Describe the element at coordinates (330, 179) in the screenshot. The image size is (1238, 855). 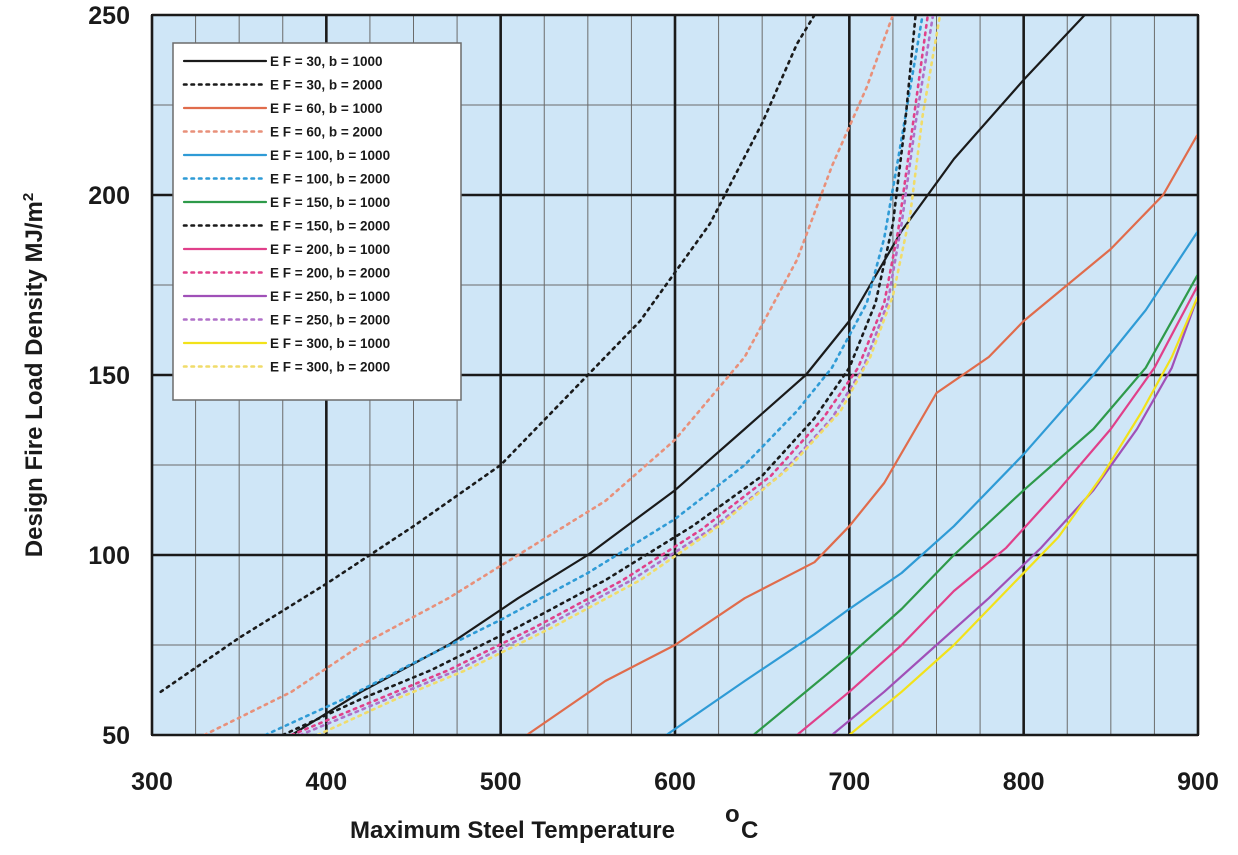
I see `legend-label-6: E F = 100, b = 2000` at that location.